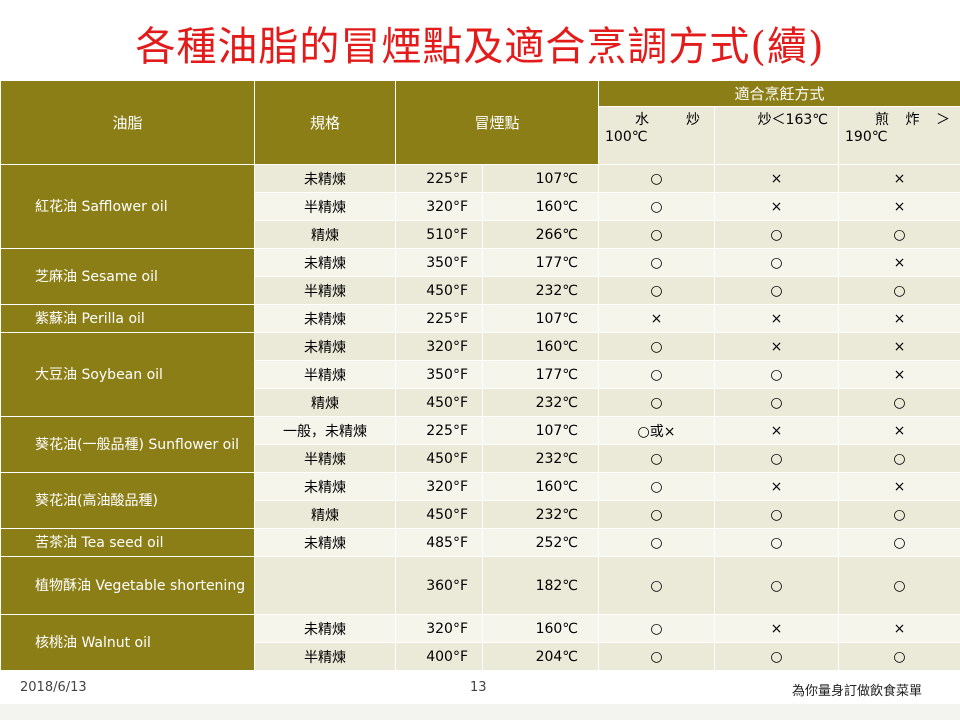 This screenshot has width=960, height=720. I want to click on table-row: 核桃油 Walnut oil 未精煉 320°F 160℃ ○ × ×, so click(480, 642).